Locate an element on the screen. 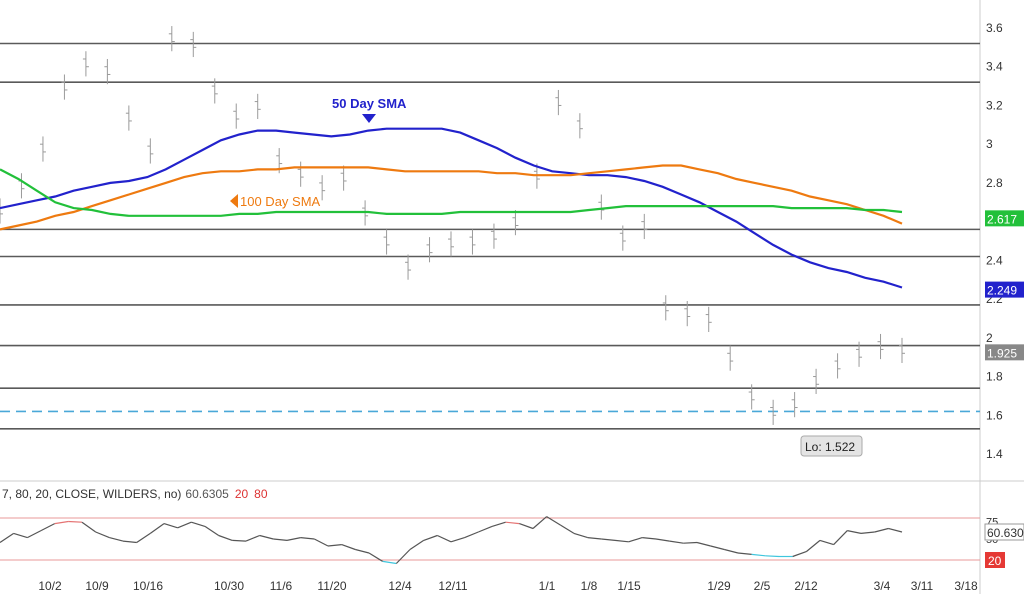 The width and height of the screenshot is (1024, 594). date-tick-13: 2/12 is located at coordinates (806, 586).